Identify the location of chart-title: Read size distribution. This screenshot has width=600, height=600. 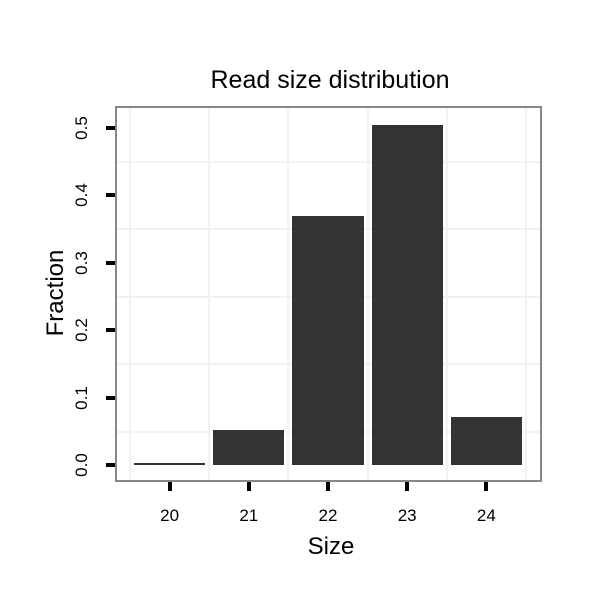
(330, 80).